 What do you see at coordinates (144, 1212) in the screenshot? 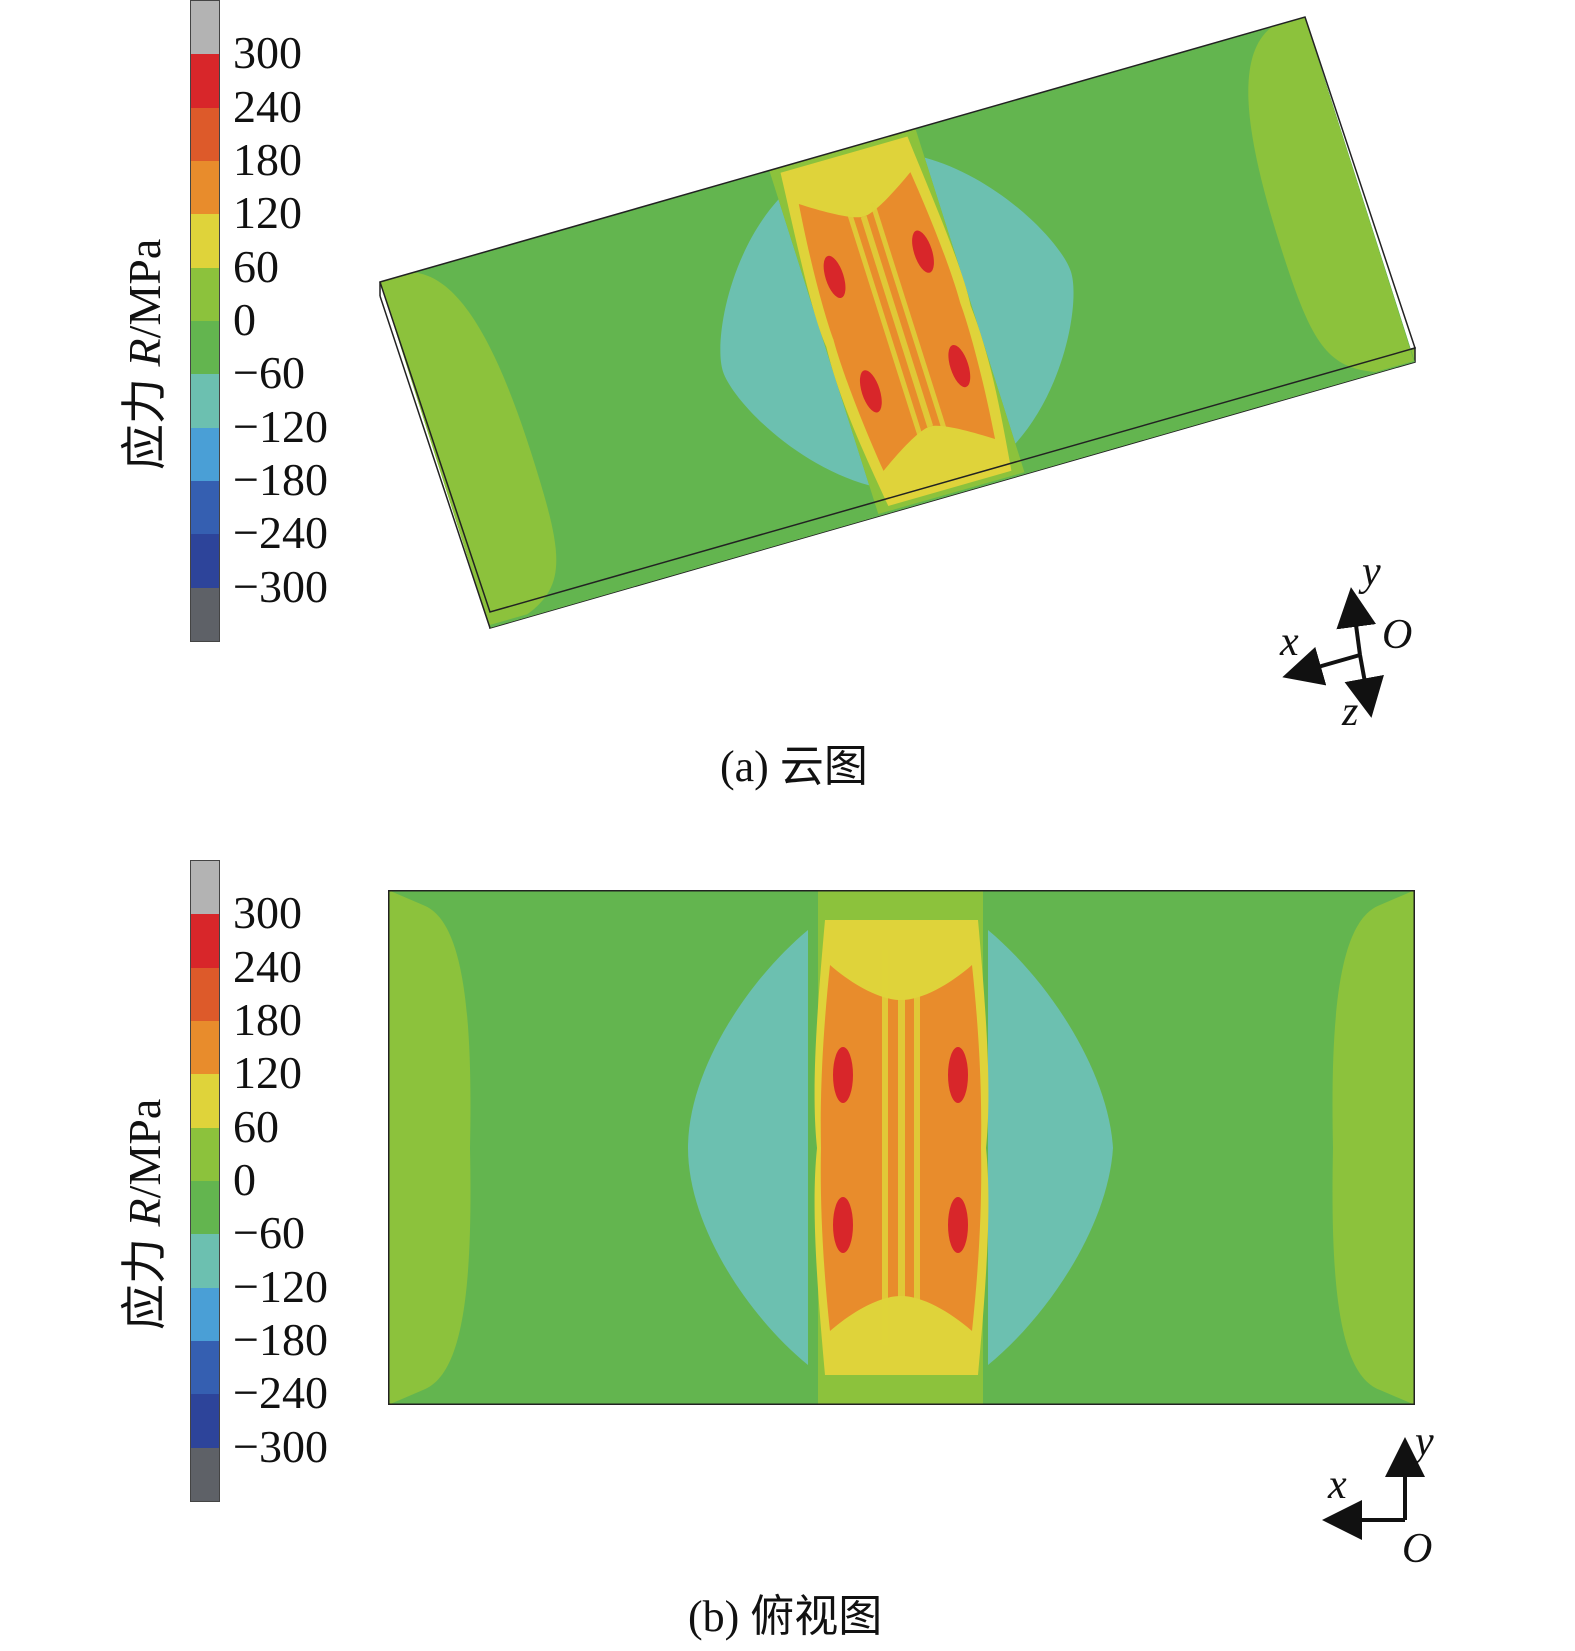
I see `title-symbol: R` at bounding box center [144, 1212].